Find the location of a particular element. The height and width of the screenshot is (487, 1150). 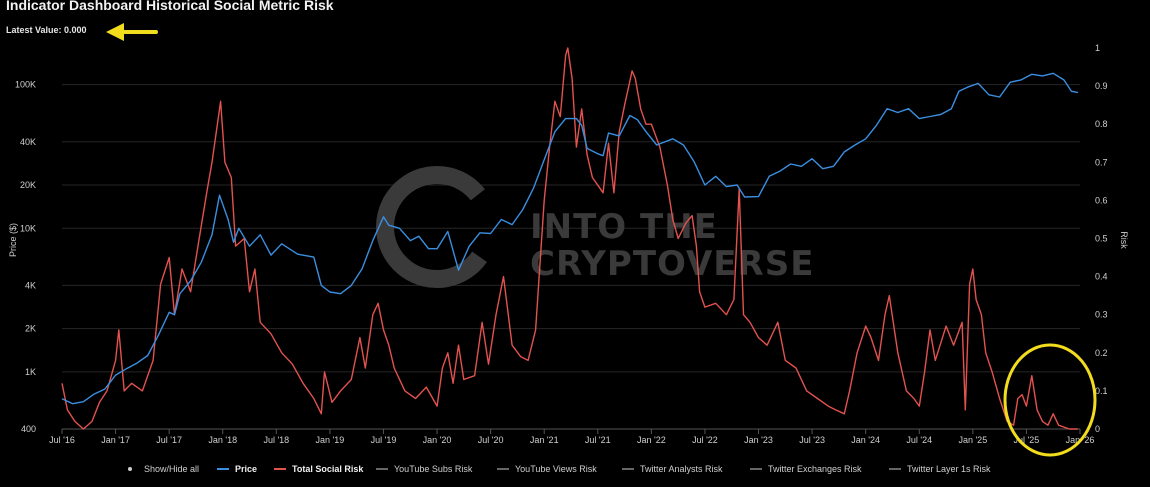

y-right-tick-label: 0.6 is located at coordinates (1101, 200).